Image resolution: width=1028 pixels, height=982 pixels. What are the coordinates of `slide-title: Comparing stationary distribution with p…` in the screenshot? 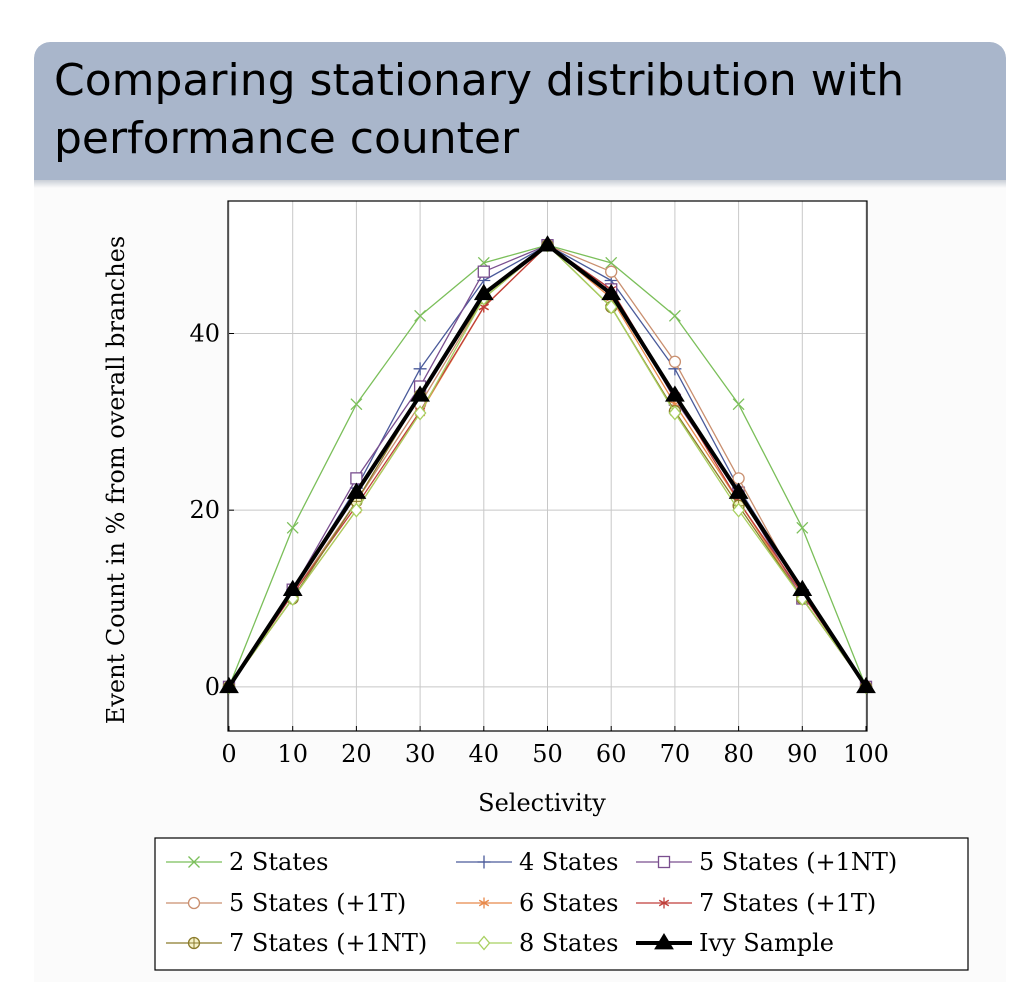 It's located at (479, 109).